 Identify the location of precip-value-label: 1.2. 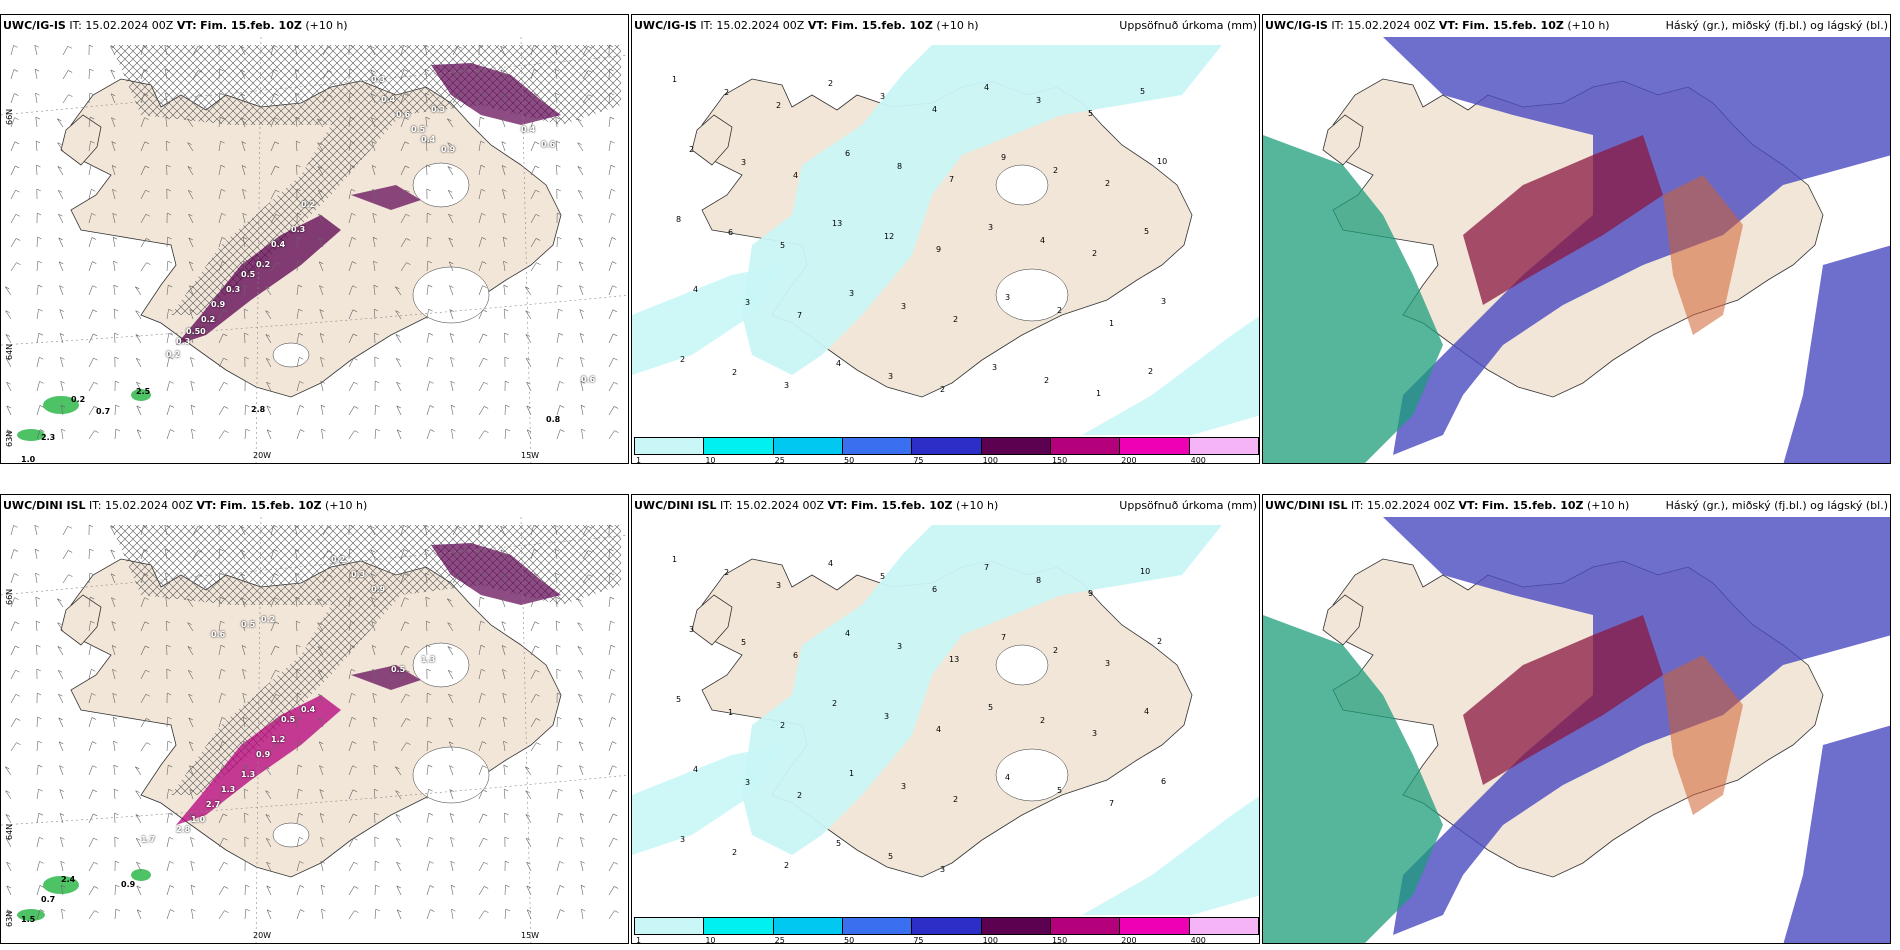
(278, 739).